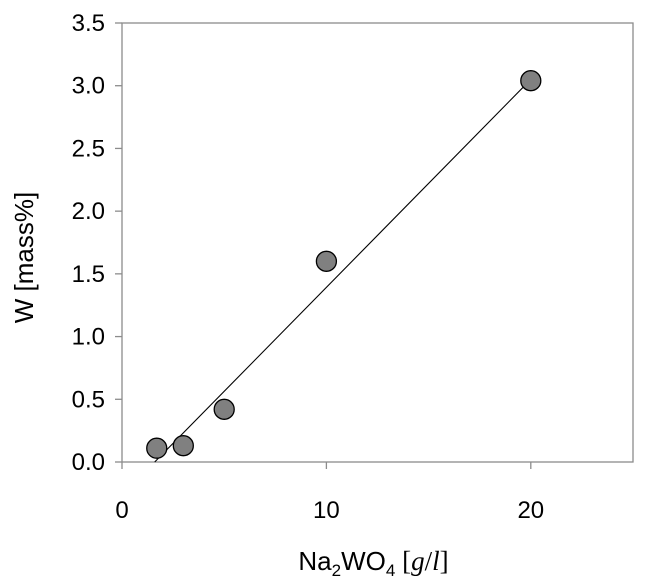 This screenshot has width=653, height=587. Describe the element at coordinates (390, 570) in the screenshot. I see `x-axis-label-part: 4` at that location.